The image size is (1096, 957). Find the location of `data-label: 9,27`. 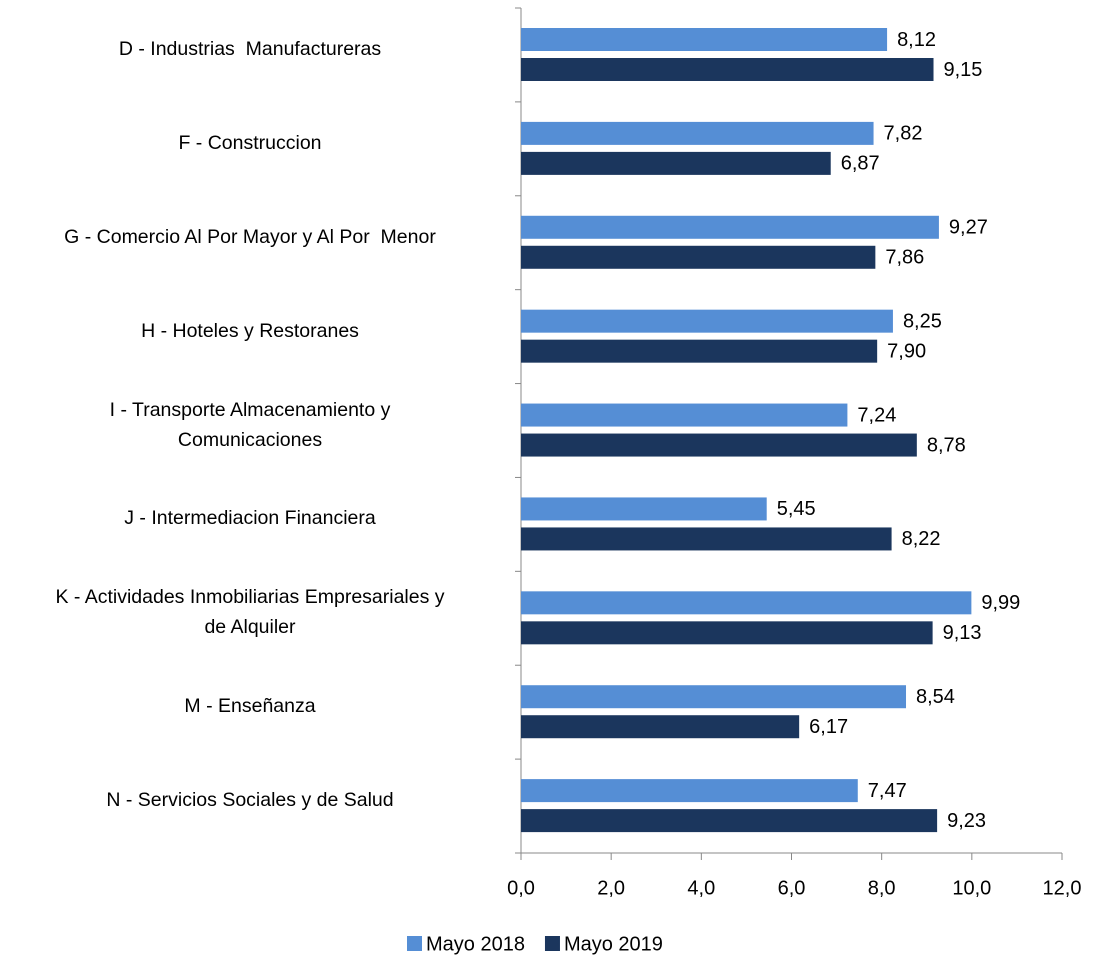

data-label: 9,27 is located at coordinates (968, 228).